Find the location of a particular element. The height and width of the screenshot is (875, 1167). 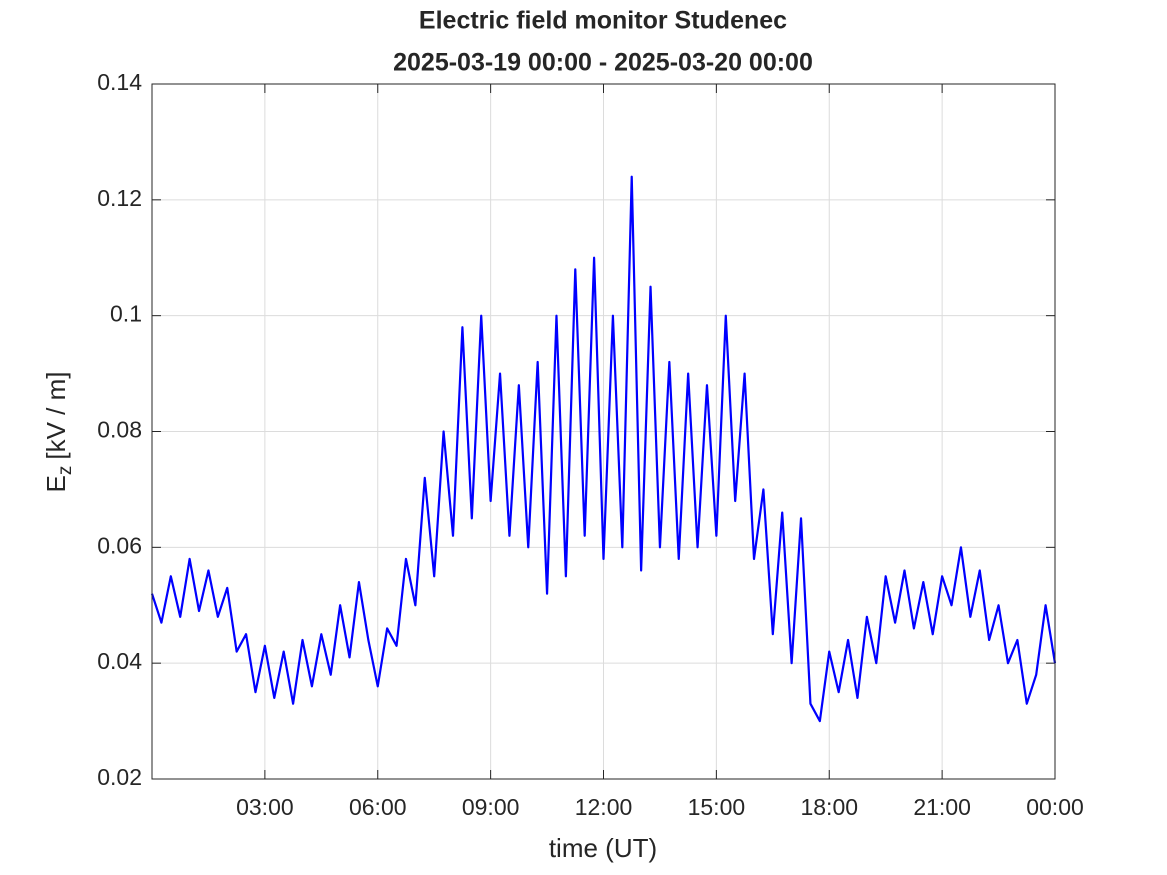

y-label-sub: z is located at coordinates (65, 471).